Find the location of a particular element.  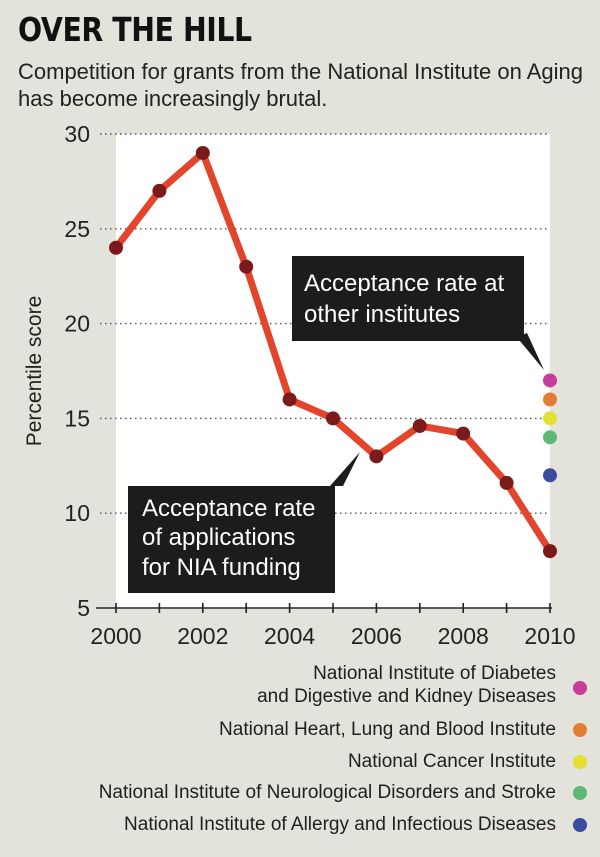

y-tick-label: 25 is located at coordinates (77, 229).